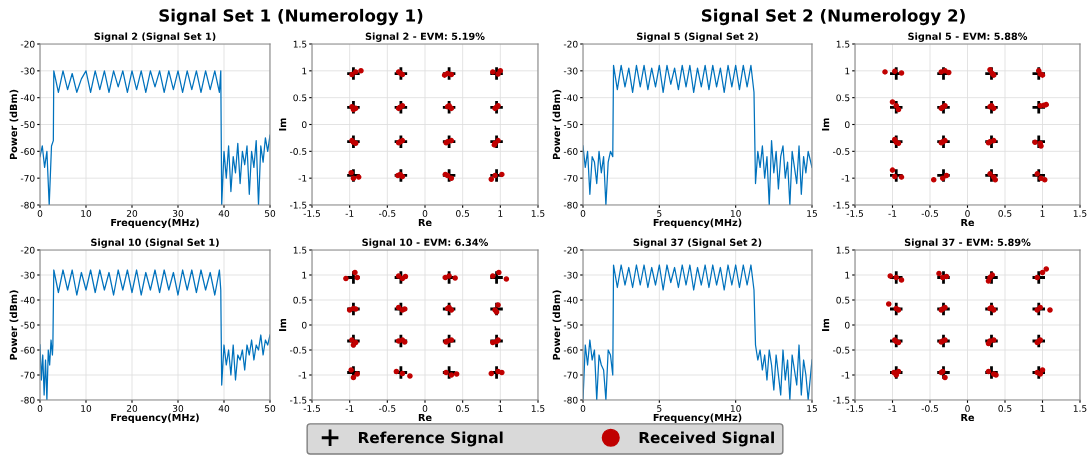 The width and height of the screenshot is (1090, 464). Describe the element at coordinates (270, 213) in the screenshot. I see `x-tick-label: 50` at that location.